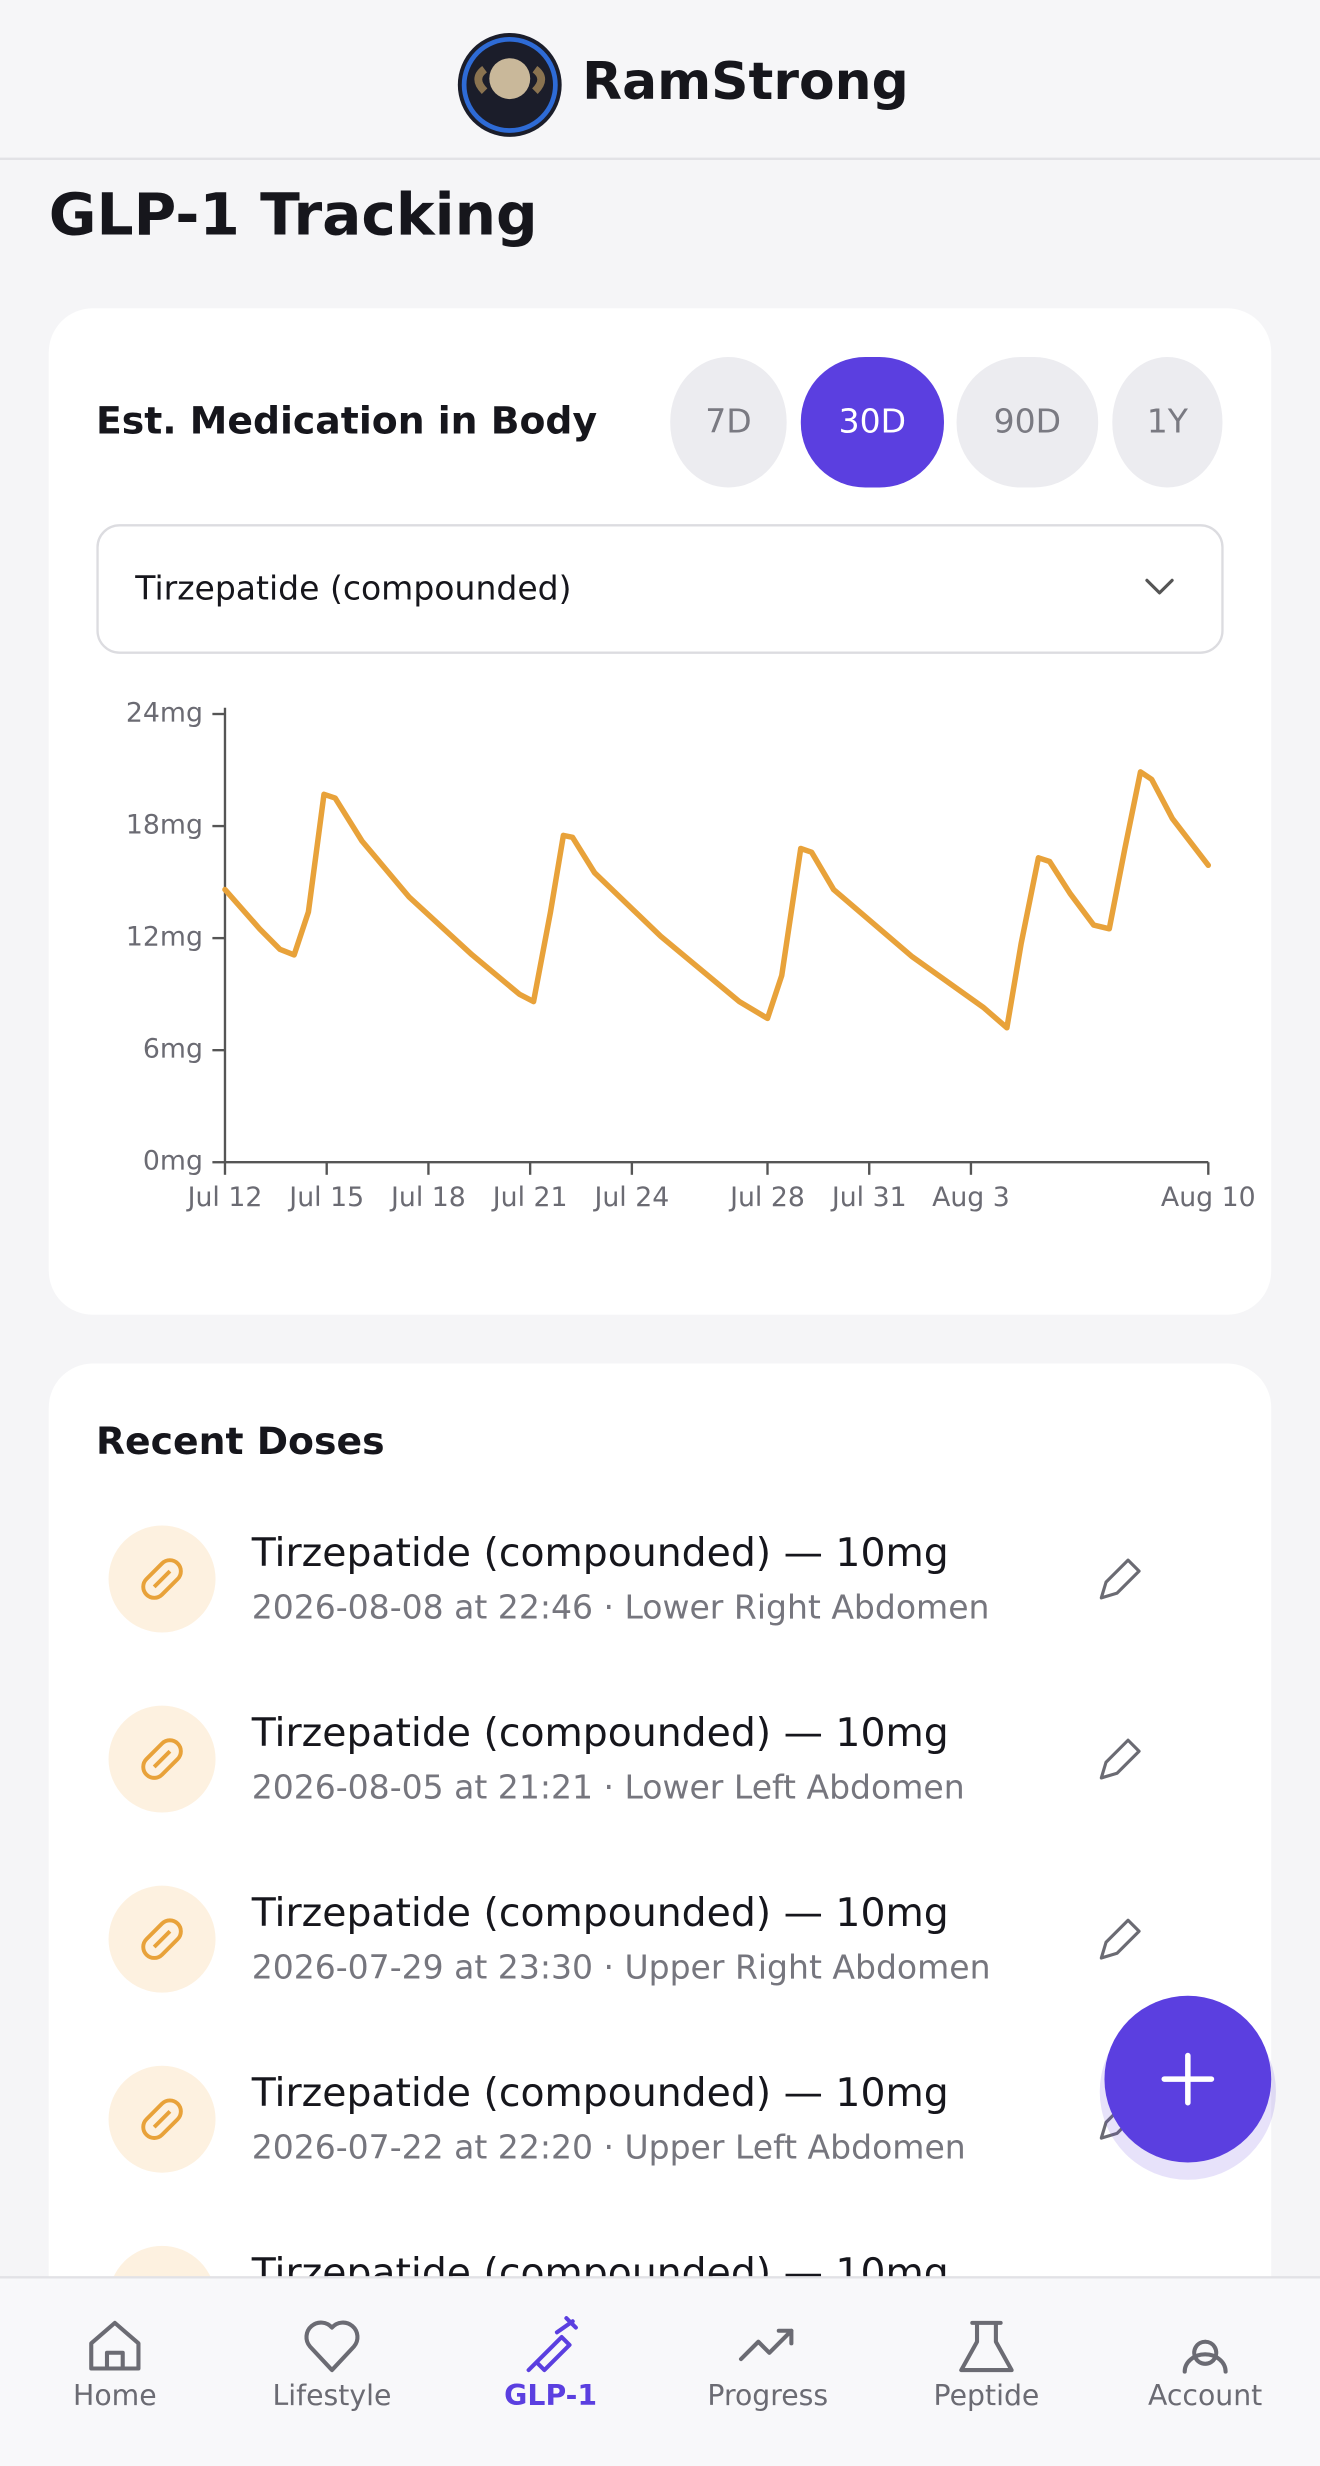  Describe the element at coordinates (1187, 2087) in the screenshot. I see `add-dose-button` at that location.